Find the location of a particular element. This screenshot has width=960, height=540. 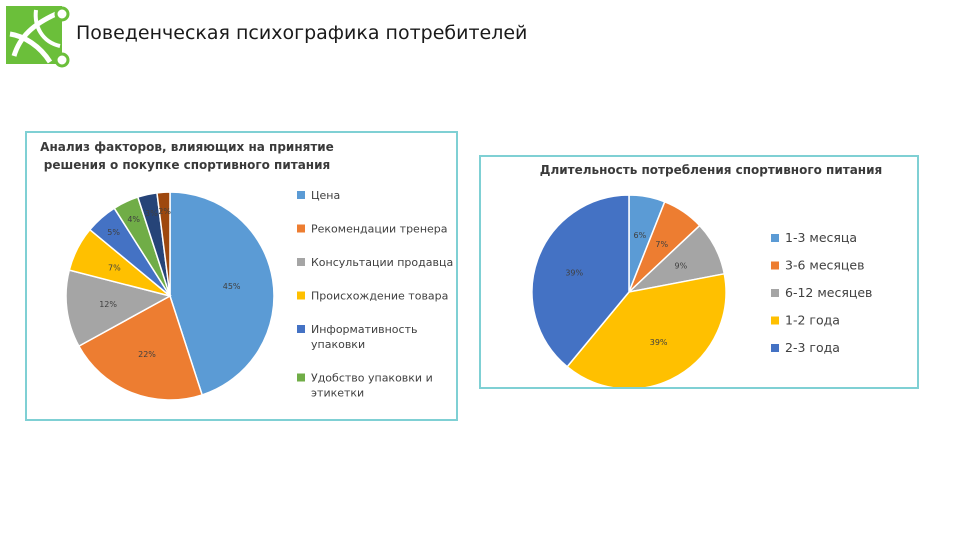

legend-label: 3-6 месяцев is located at coordinates (824, 265).